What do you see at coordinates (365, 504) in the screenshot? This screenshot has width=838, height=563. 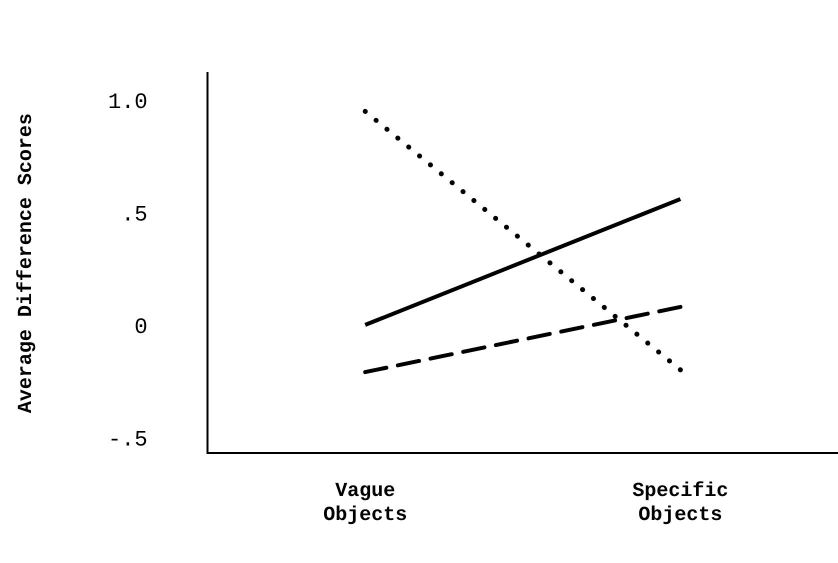 I see `x-tick-label: Vague Objects` at bounding box center [365, 504].